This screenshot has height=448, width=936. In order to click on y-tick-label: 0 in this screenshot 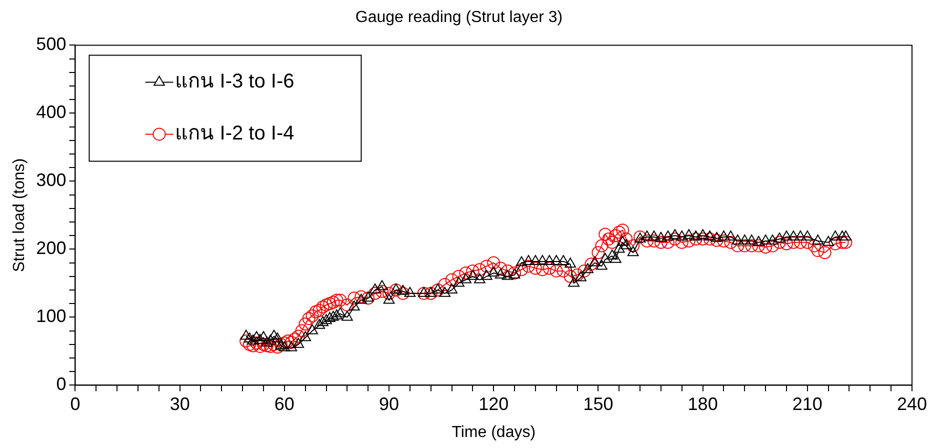, I will do `click(61, 384)`.